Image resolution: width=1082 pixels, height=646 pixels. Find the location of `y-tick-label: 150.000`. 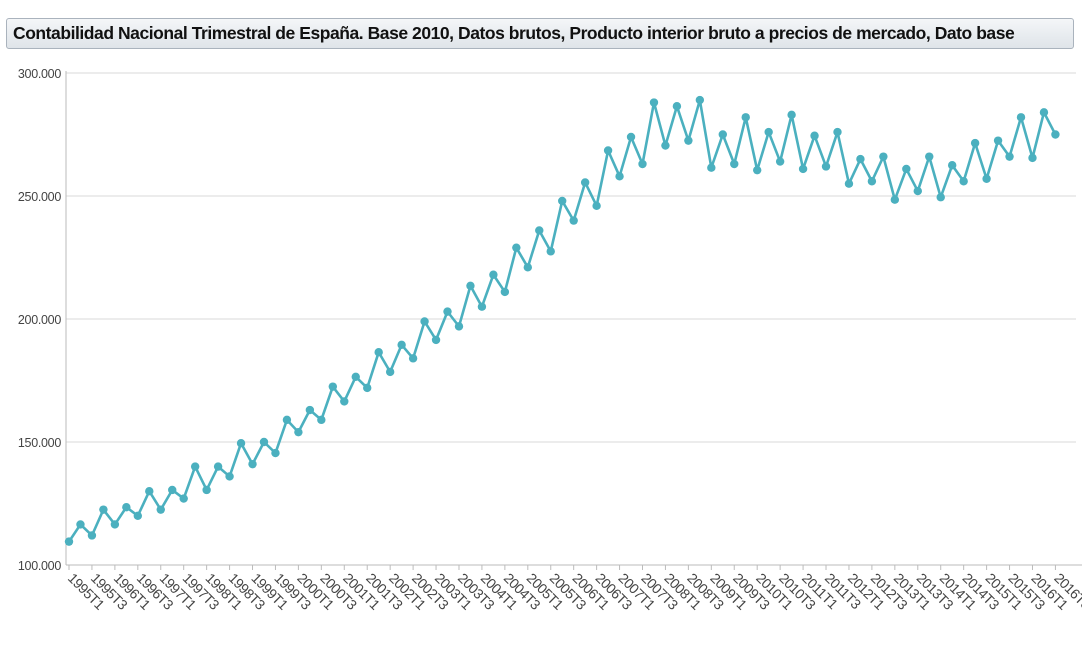

y-tick-label: 150.000 is located at coordinates (39, 443).